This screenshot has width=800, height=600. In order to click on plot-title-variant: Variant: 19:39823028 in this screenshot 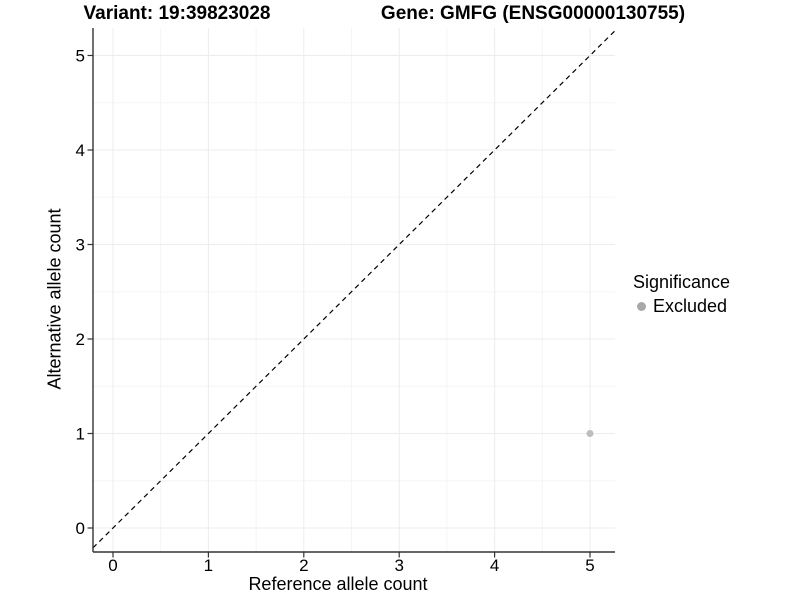, I will do `click(177, 13)`.